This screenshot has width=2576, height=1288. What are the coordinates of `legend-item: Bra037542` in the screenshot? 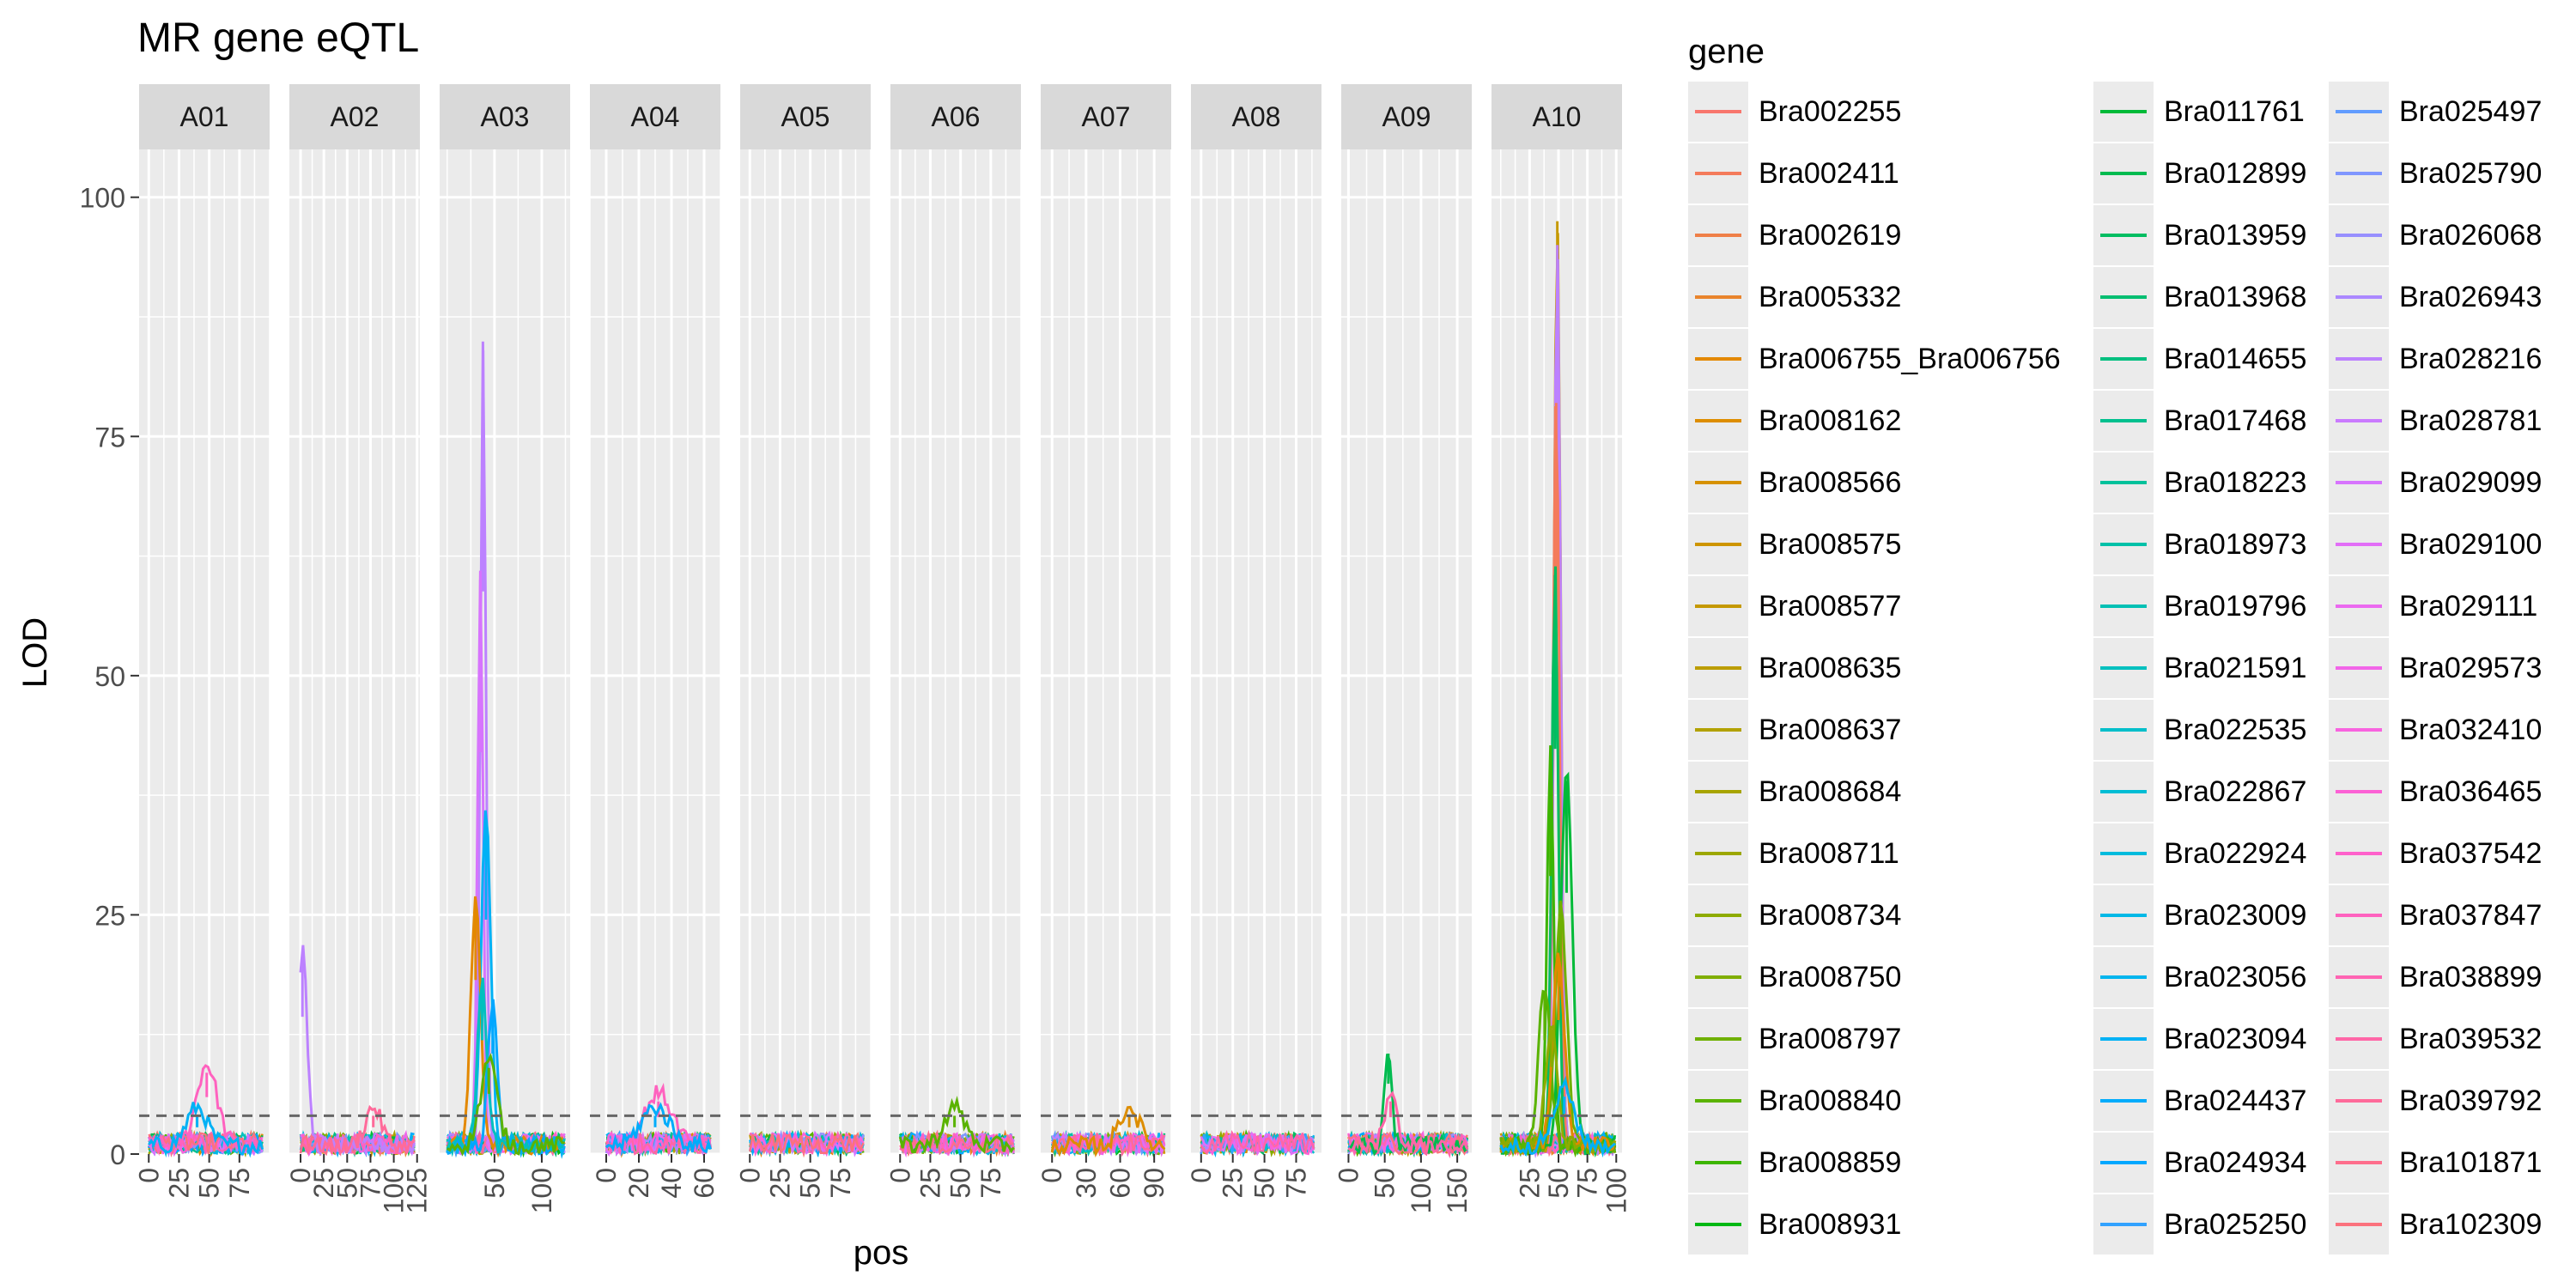 It's located at (2435, 854).